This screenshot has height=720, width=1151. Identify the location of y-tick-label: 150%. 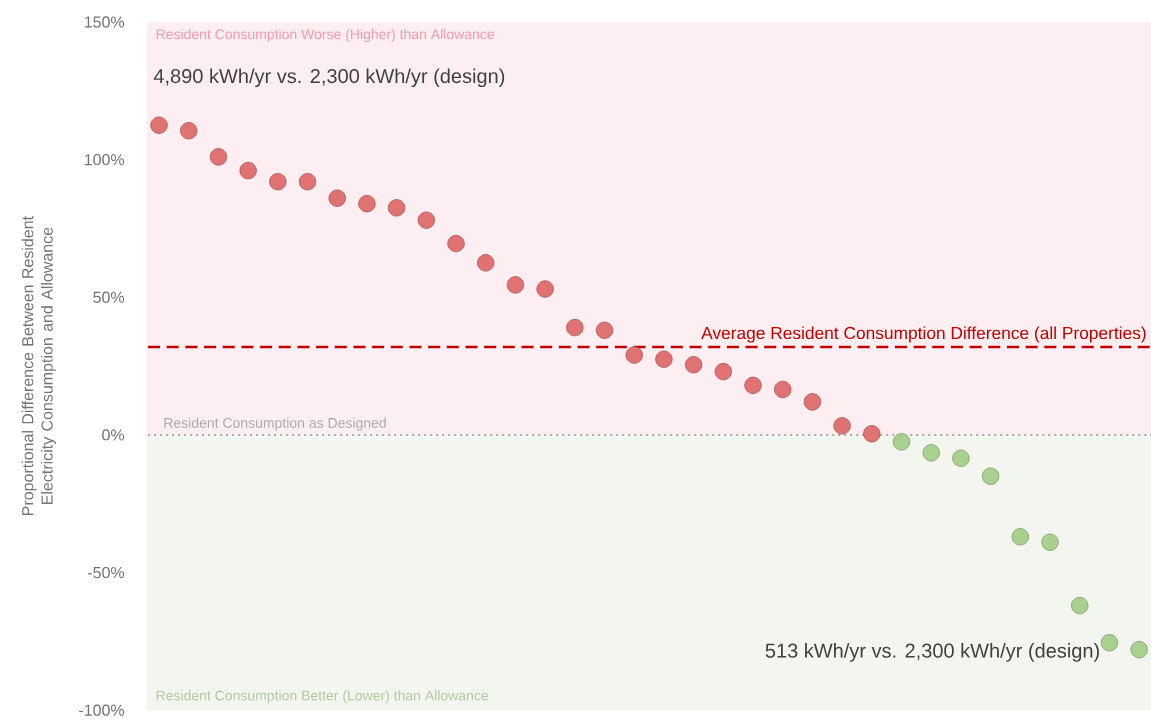
(104, 22).